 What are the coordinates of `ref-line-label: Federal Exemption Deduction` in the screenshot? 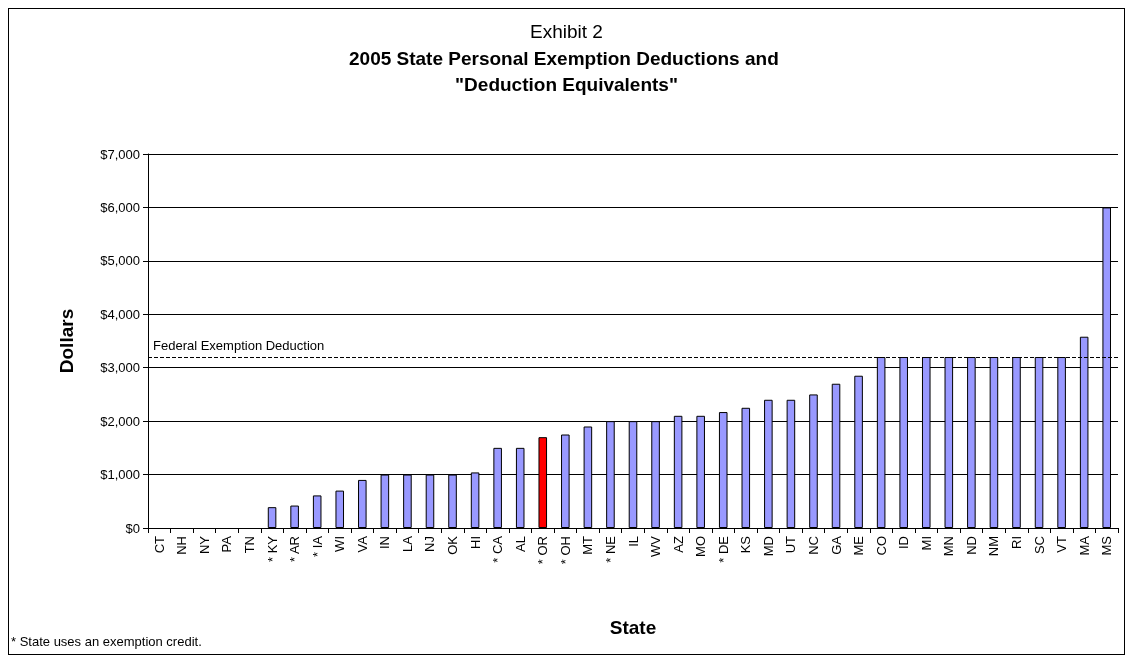 It's located at (239, 346).